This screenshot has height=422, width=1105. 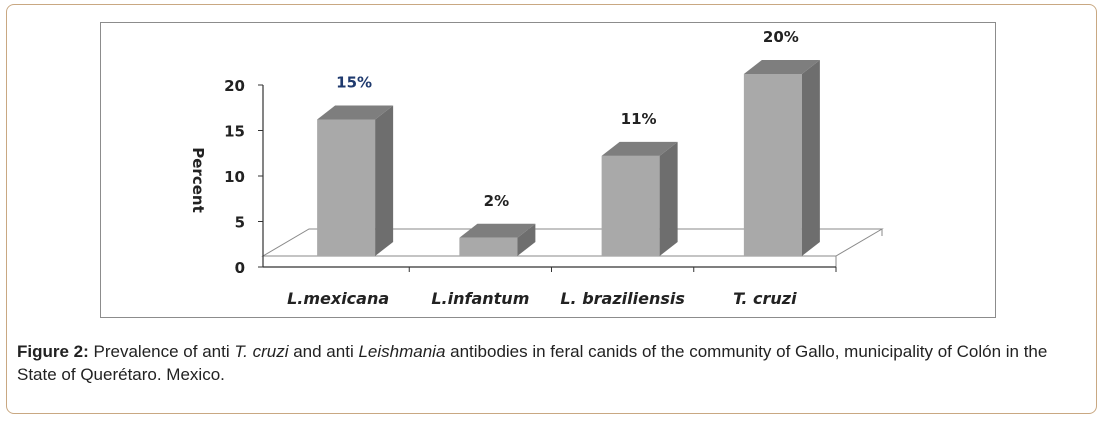 What do you see at coordinates (234, 86) in the screenshot?
I see `y-tick-label: 20` at bounding box center [234, 86].